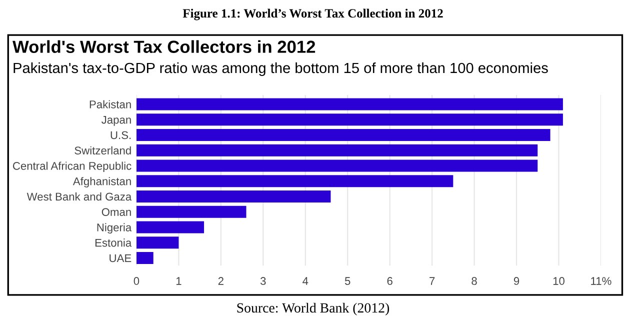  What do you see at coordinates (116, 212) in the screenshot?
I see `y-tick-label: Oman` at bounding box center [116, 212].